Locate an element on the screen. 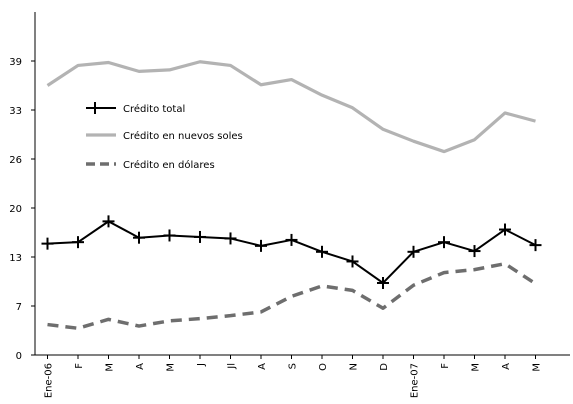  x-tick-label: Ene-06 is located at coordinates (49, 380).